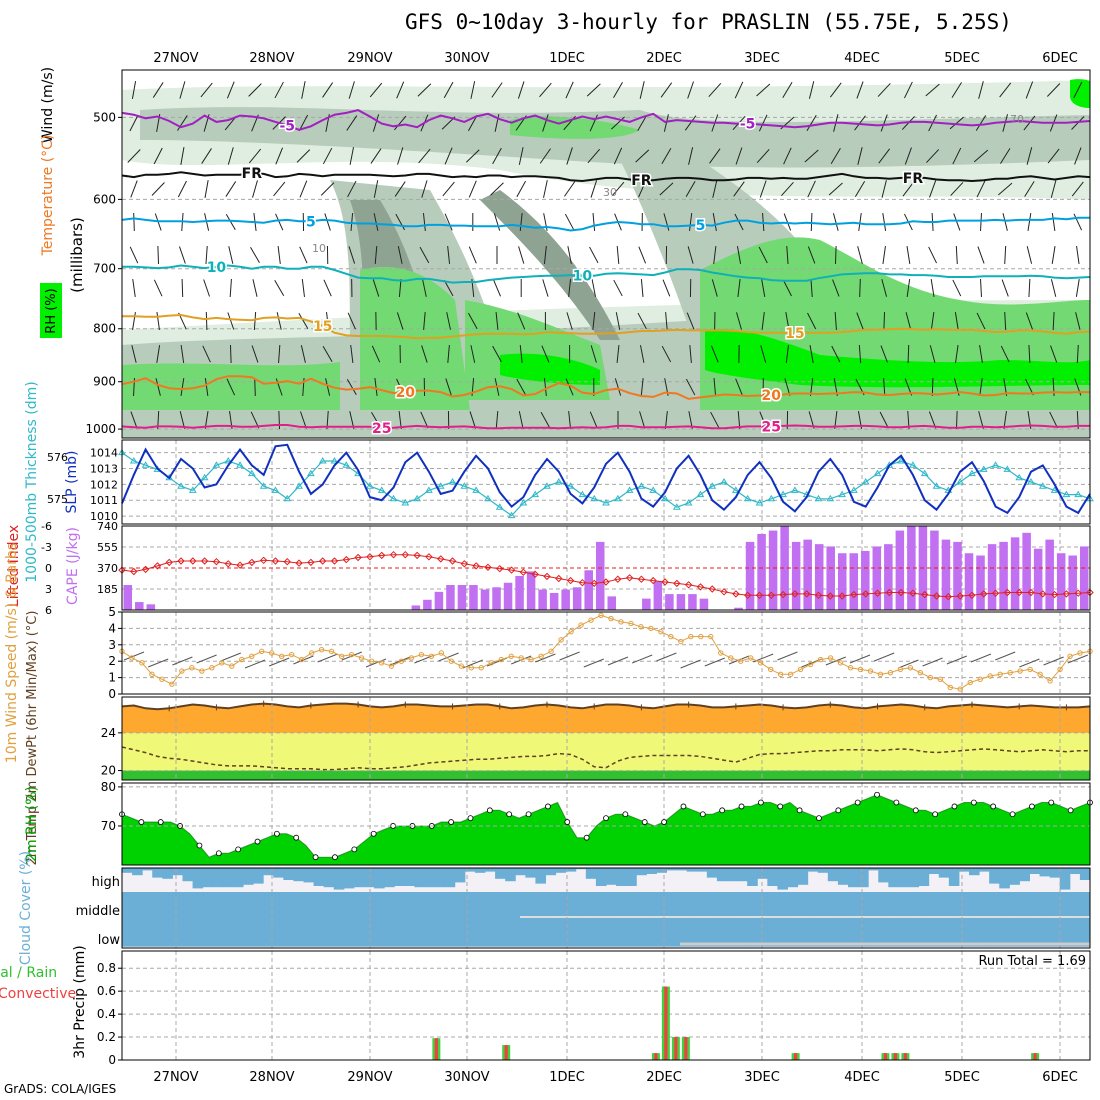 Image resolution: width=1100 pixels, height=1100 pixels. What do you see at coordinates (77, 255) in the screenshot?
I see `pressure-axis-label: (millibars)` at bounding box center [77, 255].